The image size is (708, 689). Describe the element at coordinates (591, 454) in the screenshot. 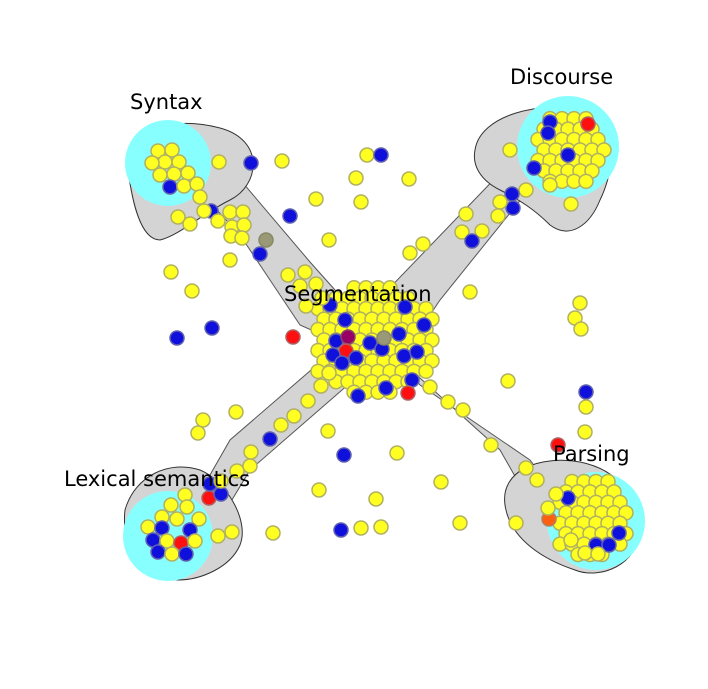

I see `label-parsing: Parsing` at that location.